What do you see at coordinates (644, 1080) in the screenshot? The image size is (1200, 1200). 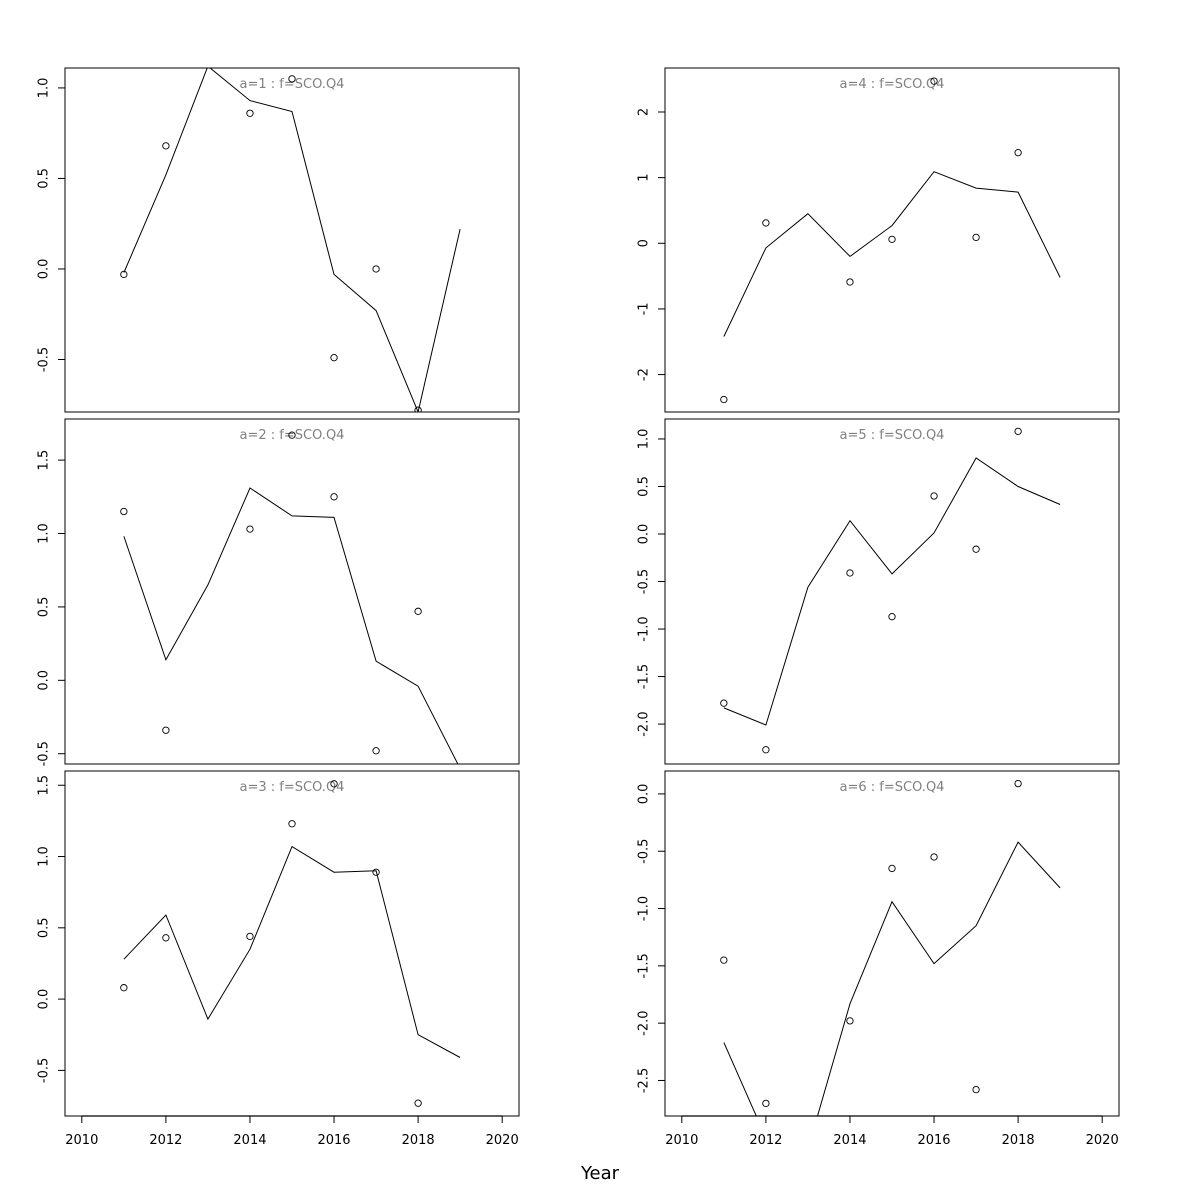 I see `y-tick-label: -2.5` at bounding box center [644, 1080].